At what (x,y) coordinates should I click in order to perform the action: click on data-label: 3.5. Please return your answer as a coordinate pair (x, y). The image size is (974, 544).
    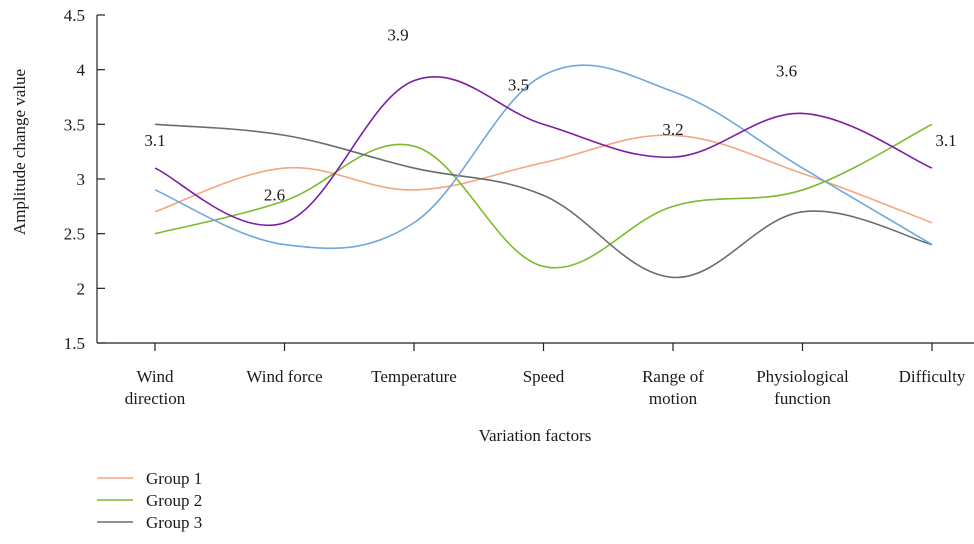
    Looking at the image, I should click on (518, 84).